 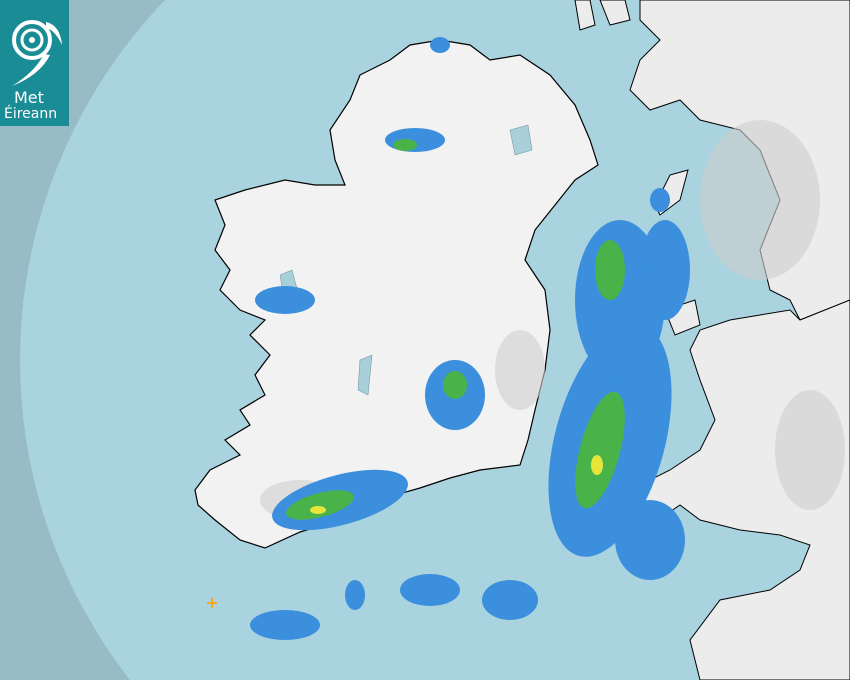 I want to click on logo-text-met: Met, so click(x=29, y=97).